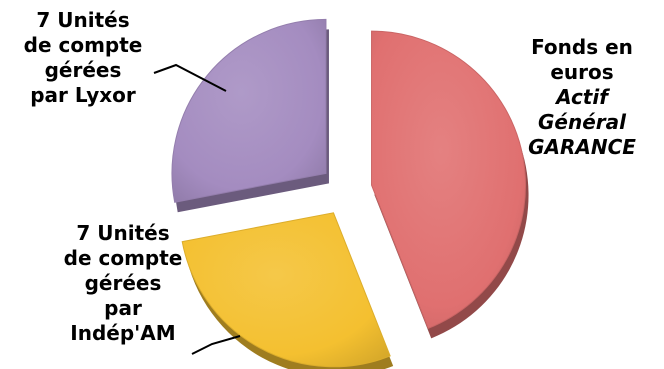 The image size is (664, 369). I want to click on label-line: par Lyxor, so click(83, 95).